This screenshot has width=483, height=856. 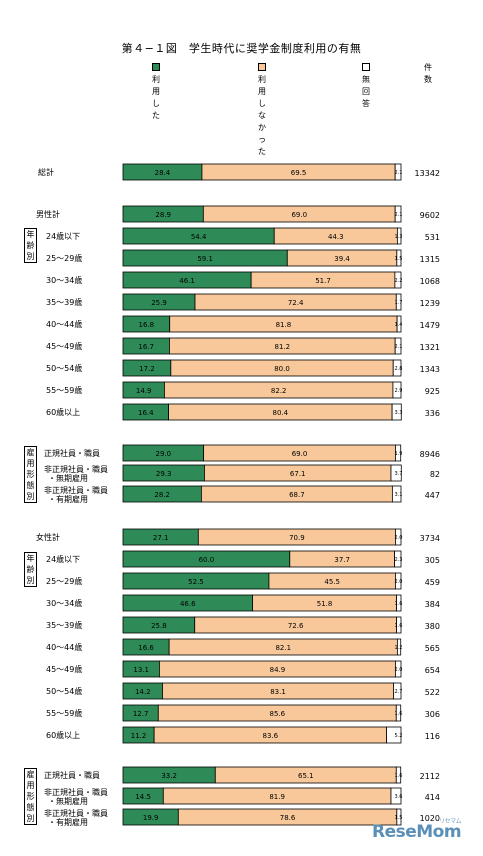 I want to click on data-label-not-used: 51.8, so click(x=325, y=604).